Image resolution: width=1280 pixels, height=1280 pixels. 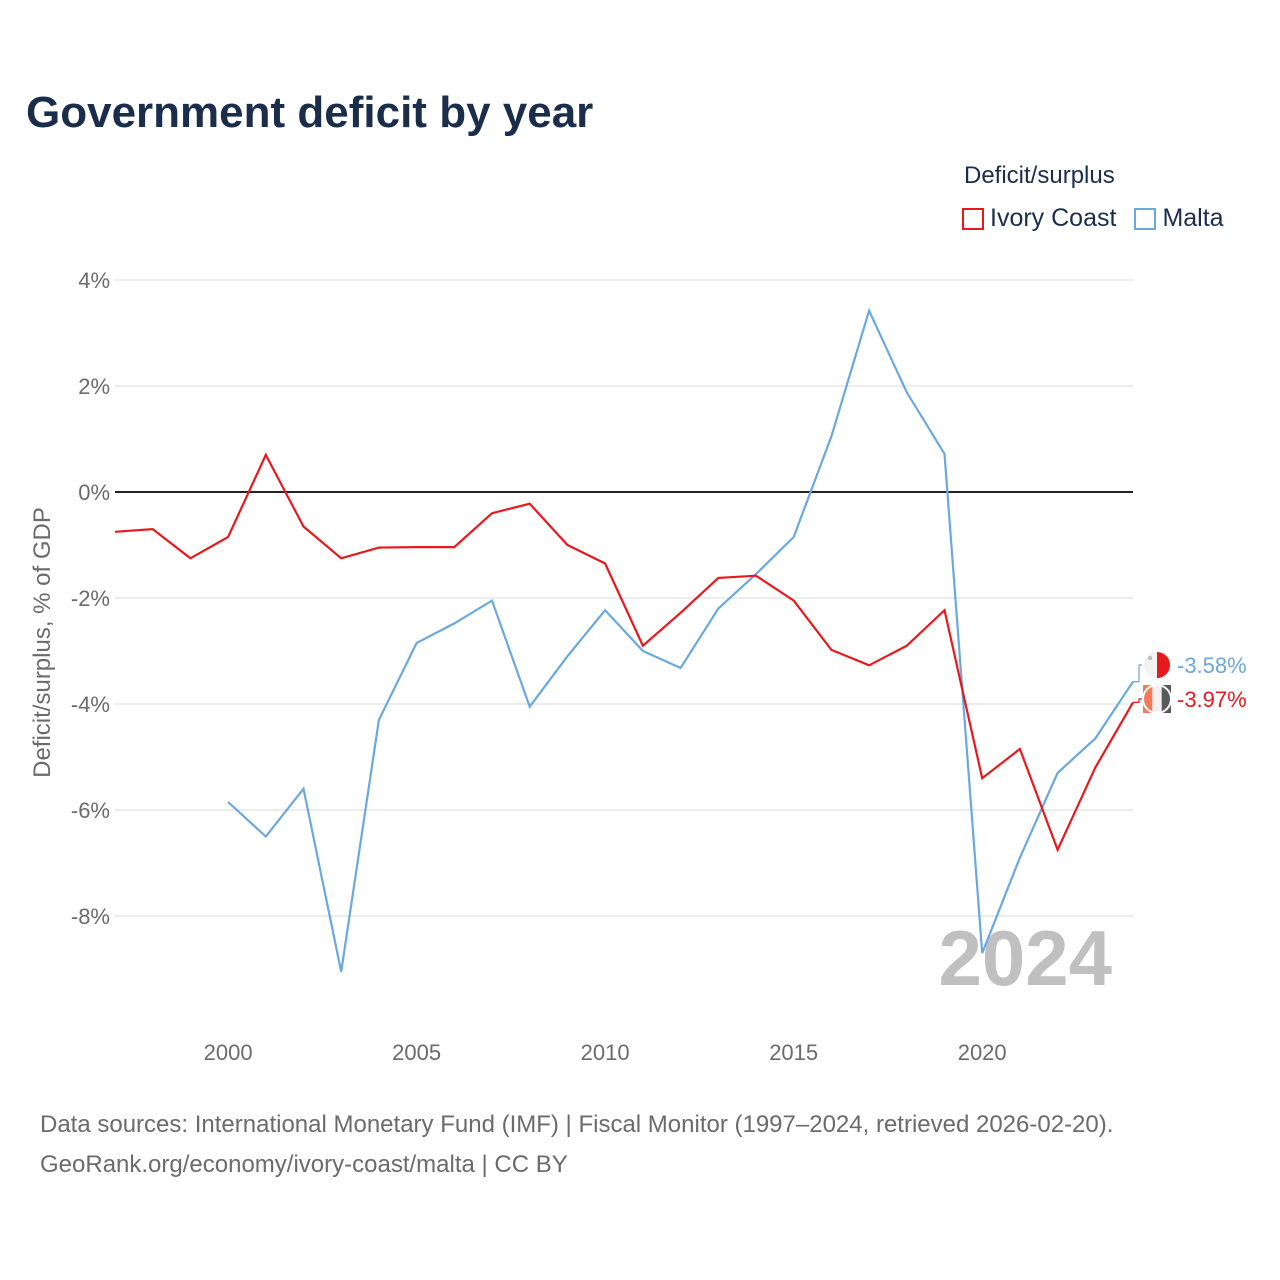 I want to click on chart-title: Government deficit by year, so click(x=310, y=112).